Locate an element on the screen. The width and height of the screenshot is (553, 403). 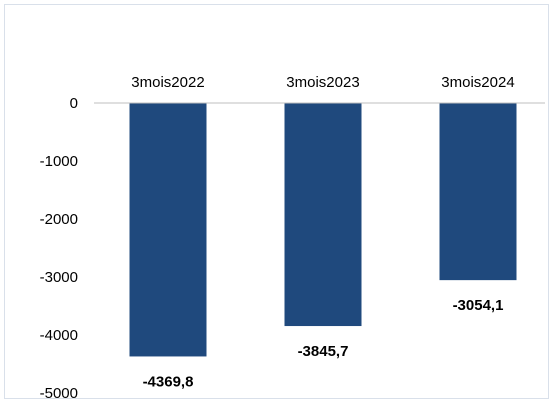
data-label: -3054,1 is located at coordinates (478, 305).